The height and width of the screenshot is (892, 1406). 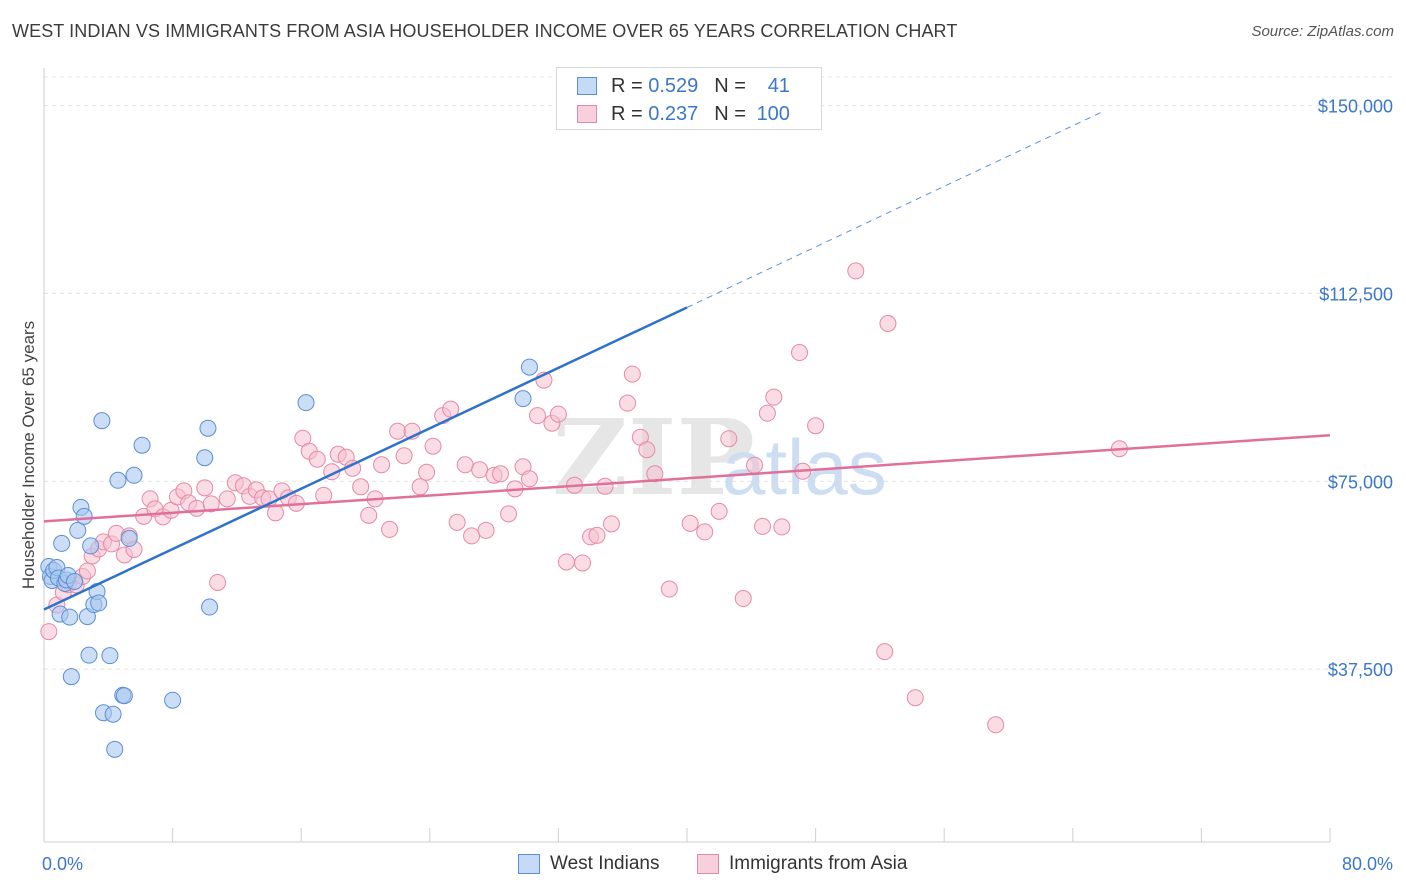 I want to click on bottom-legend-west-indians: West Indians, so click(x=588, y=864).